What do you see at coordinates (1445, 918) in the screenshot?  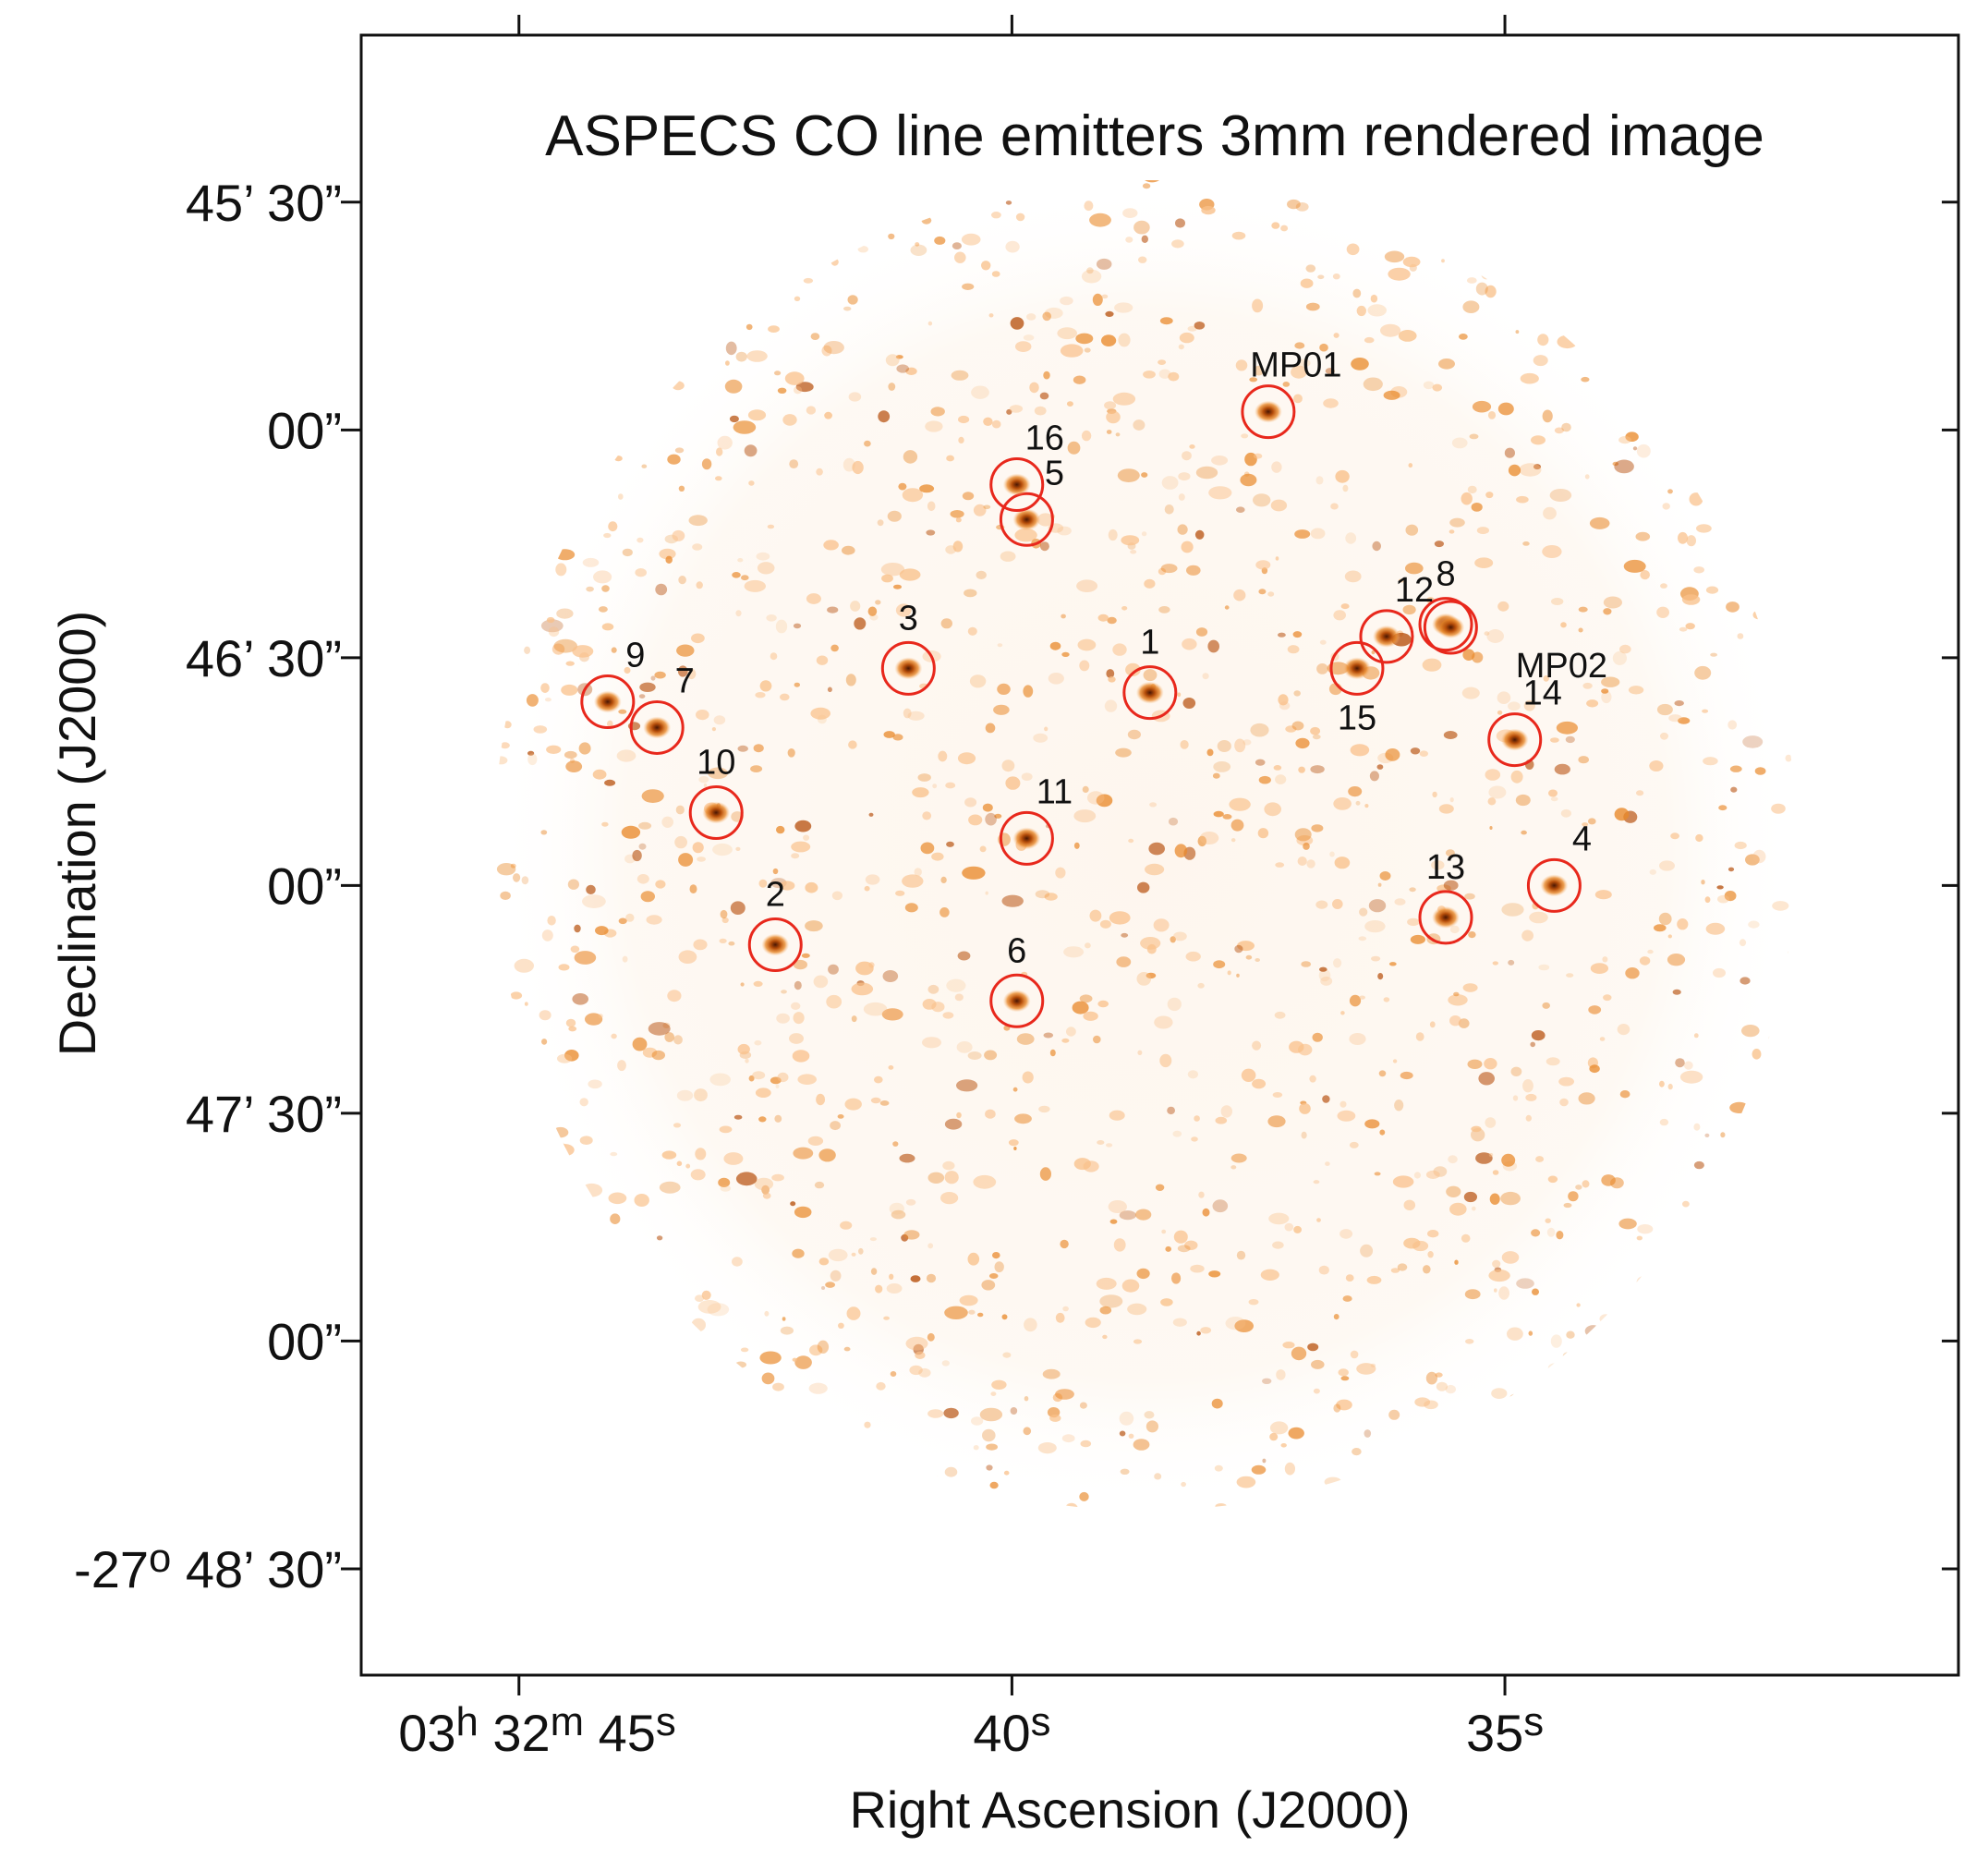 I see `source-circle-marker` at bounding box center [1445, 918].